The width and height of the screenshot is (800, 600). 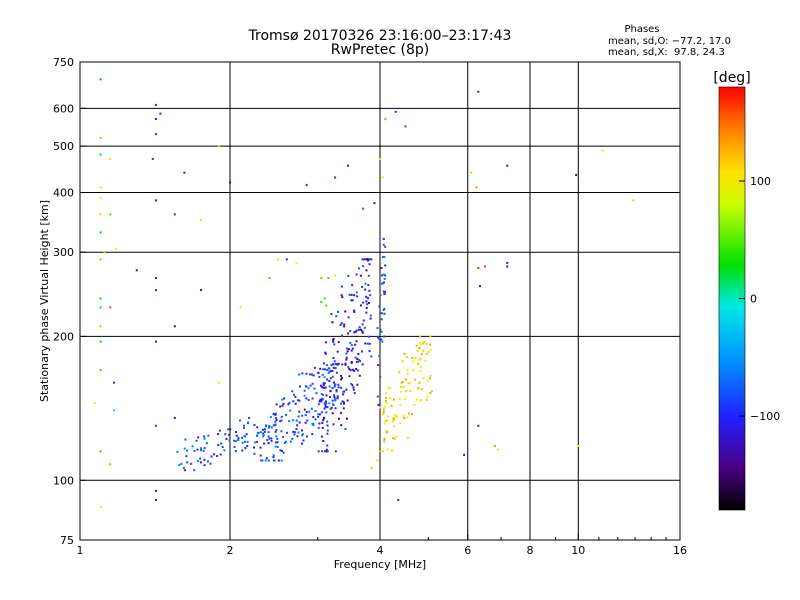 I want to click on y-tick-label: 200, so click(x=63, y=336).